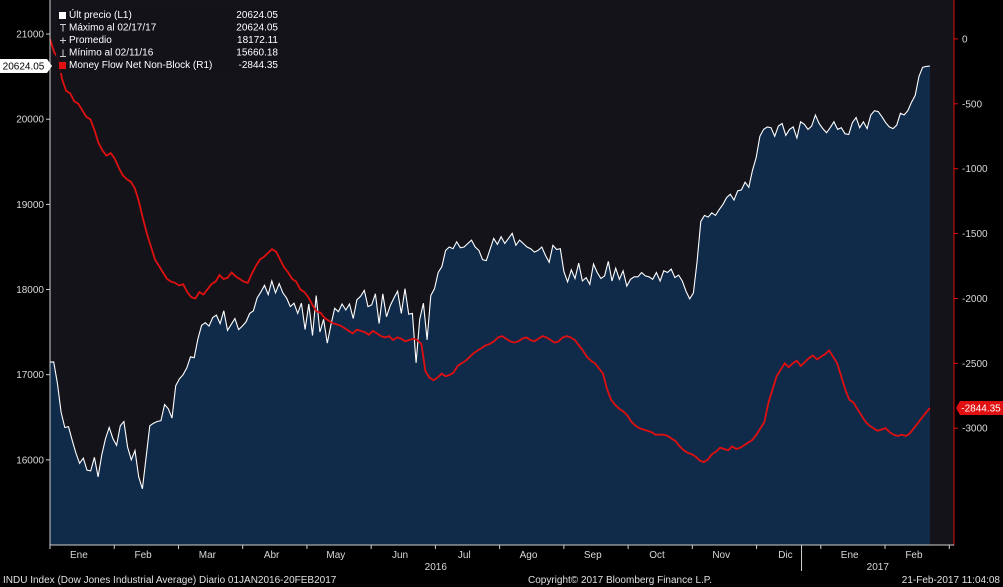 The height and width of the screenshot is (587, 1003). I want to click on legend-label: Últ precio (L1), so click(100, 14).